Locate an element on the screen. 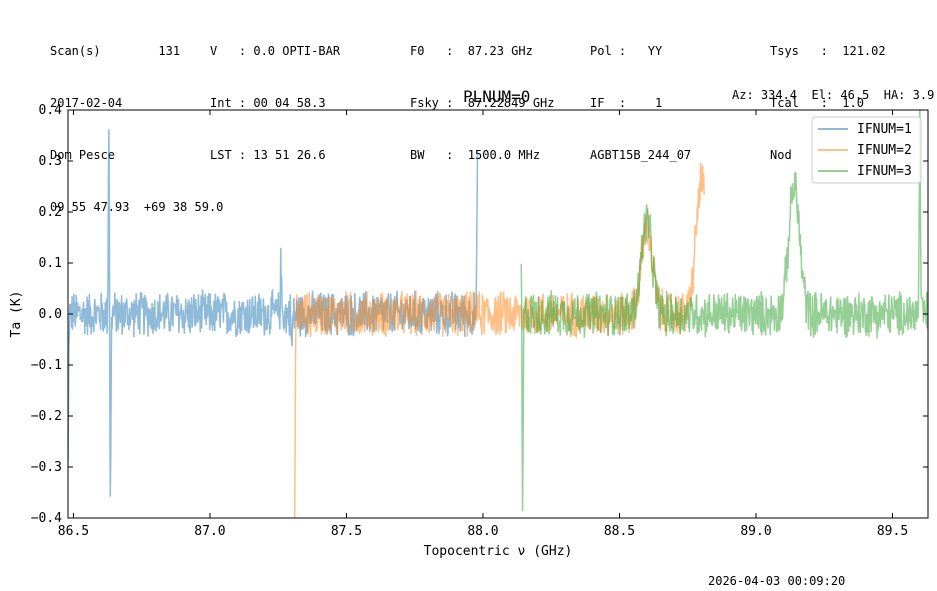 This screenshot has width=937, height=591. header-f0: F0 : 87.23 GHz is located at coordinates (471, 51).